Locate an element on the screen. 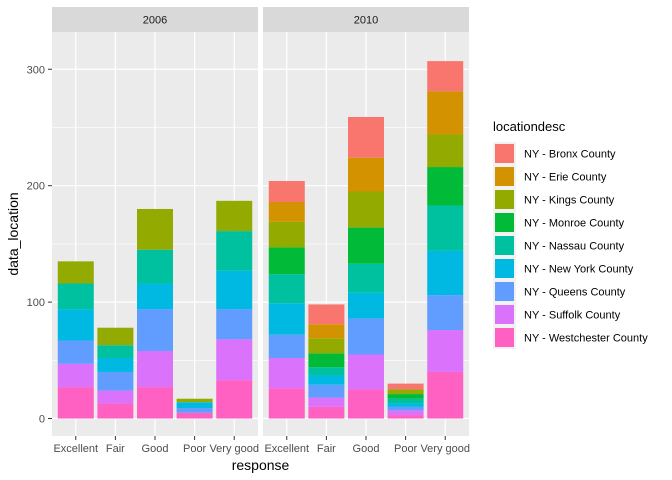  y-tick-label: 100 is located at coordinates (36, 303).